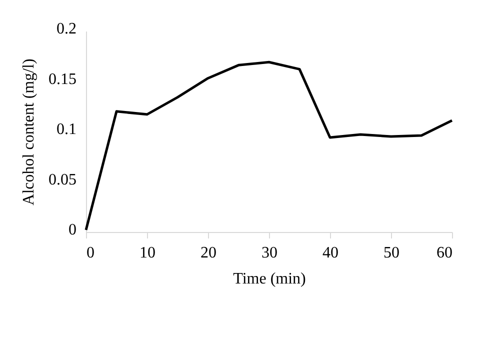 This screenshot has height=348, width=500. What do you see at coordinates (66, 129) in the screenshot?
I see `y-tick-label: 0.1` at bounding box center [66, 129].